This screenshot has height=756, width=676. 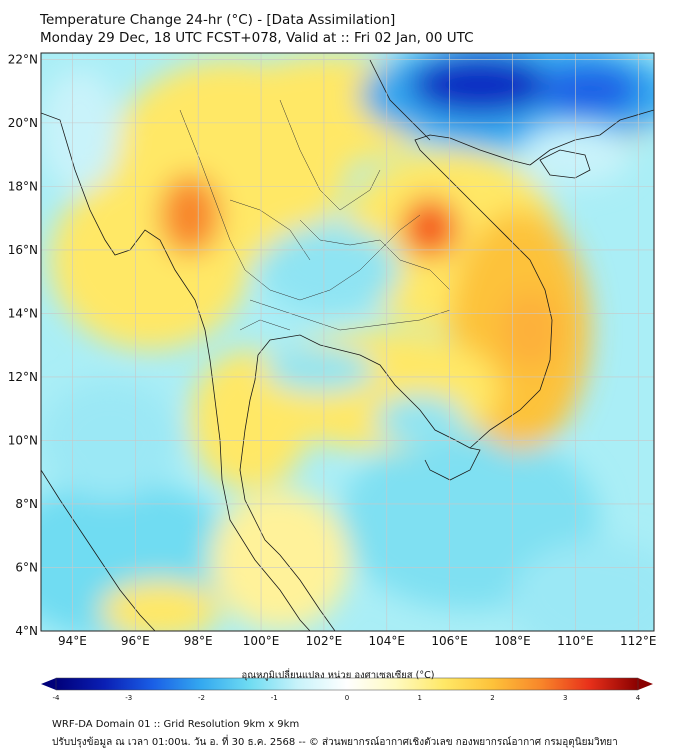 I want to click on lat-label: 14°N, so click(x=23, y=313).